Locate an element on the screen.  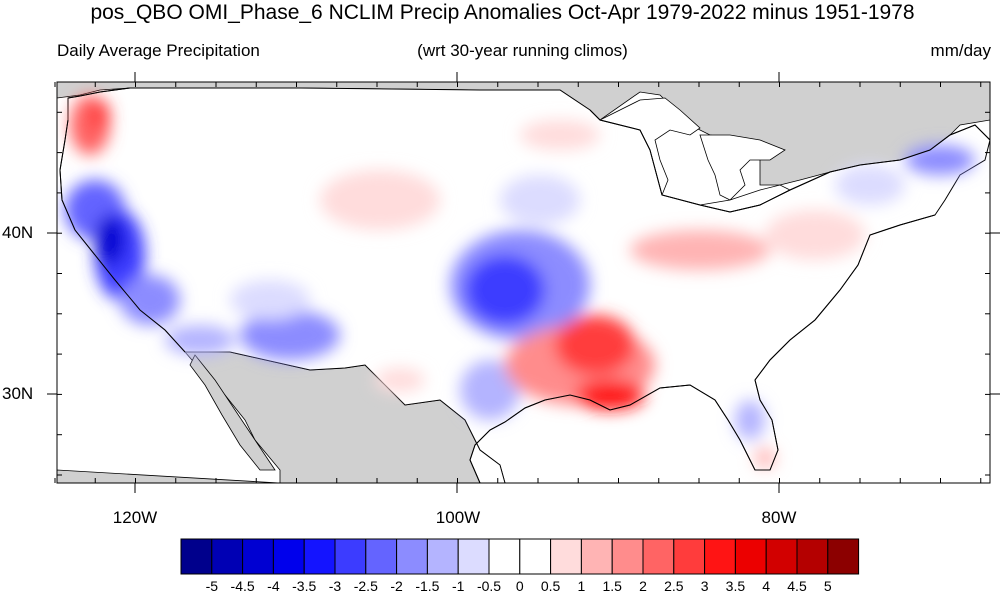
colorbar-tick-label: 2 is located at coordinates (643, 586).